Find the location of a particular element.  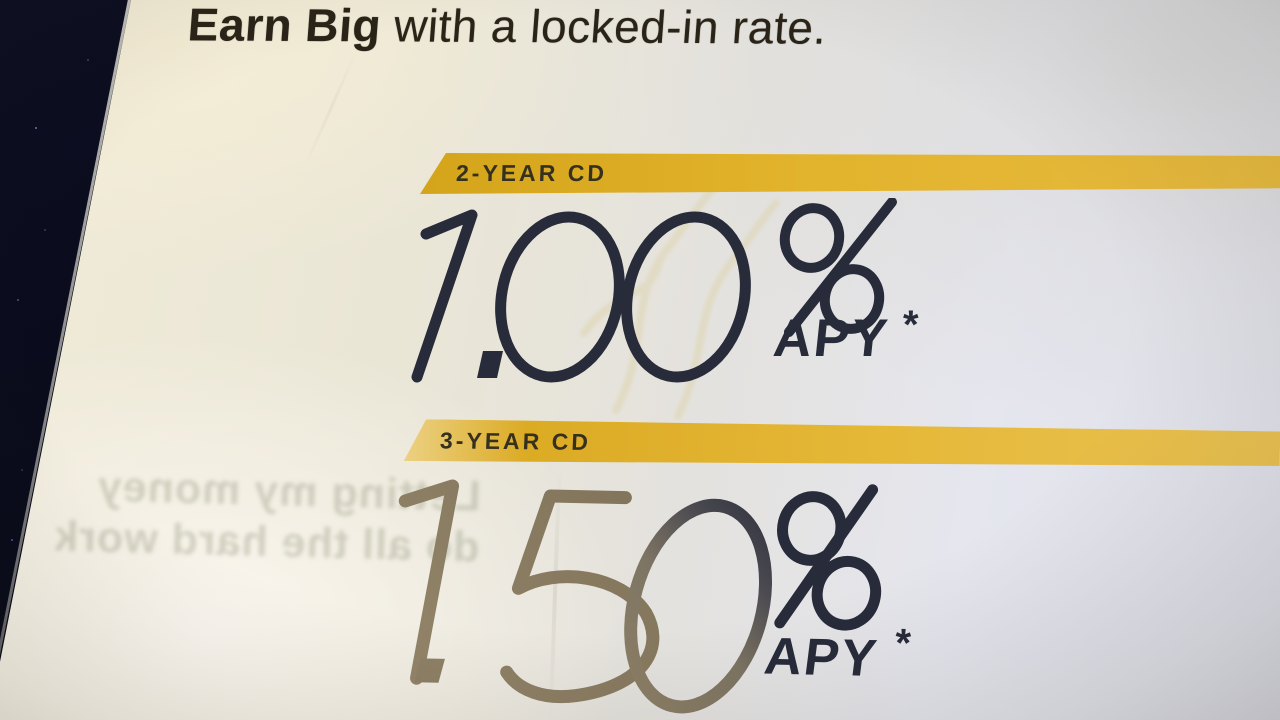

headline-rest: with a locked-in rate. is located at coordinates (610, 27).